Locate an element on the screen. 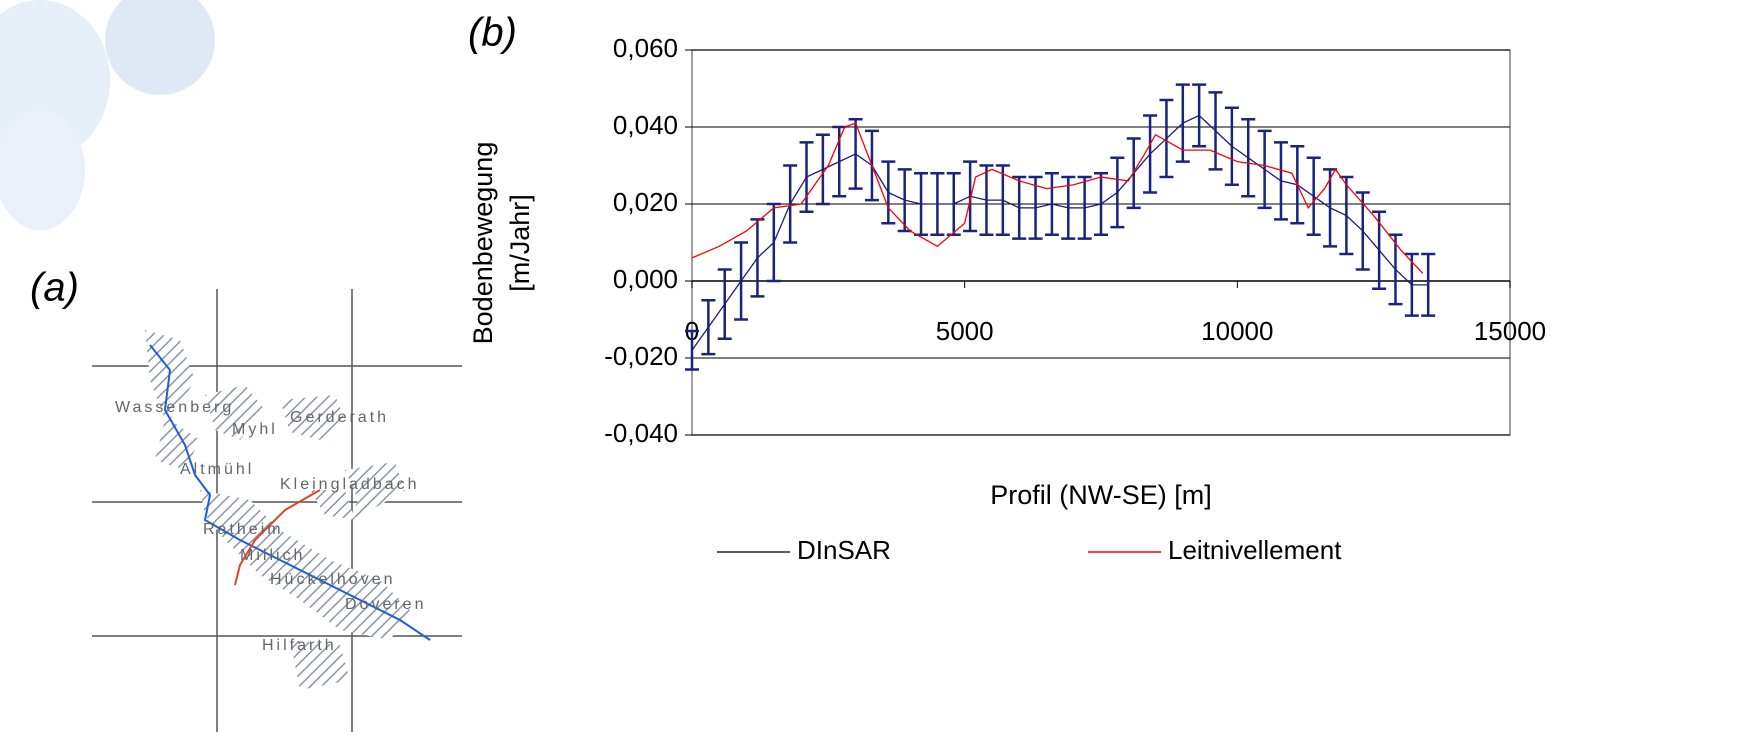  place-label: Ratheim is located at coordinates (243, 529).